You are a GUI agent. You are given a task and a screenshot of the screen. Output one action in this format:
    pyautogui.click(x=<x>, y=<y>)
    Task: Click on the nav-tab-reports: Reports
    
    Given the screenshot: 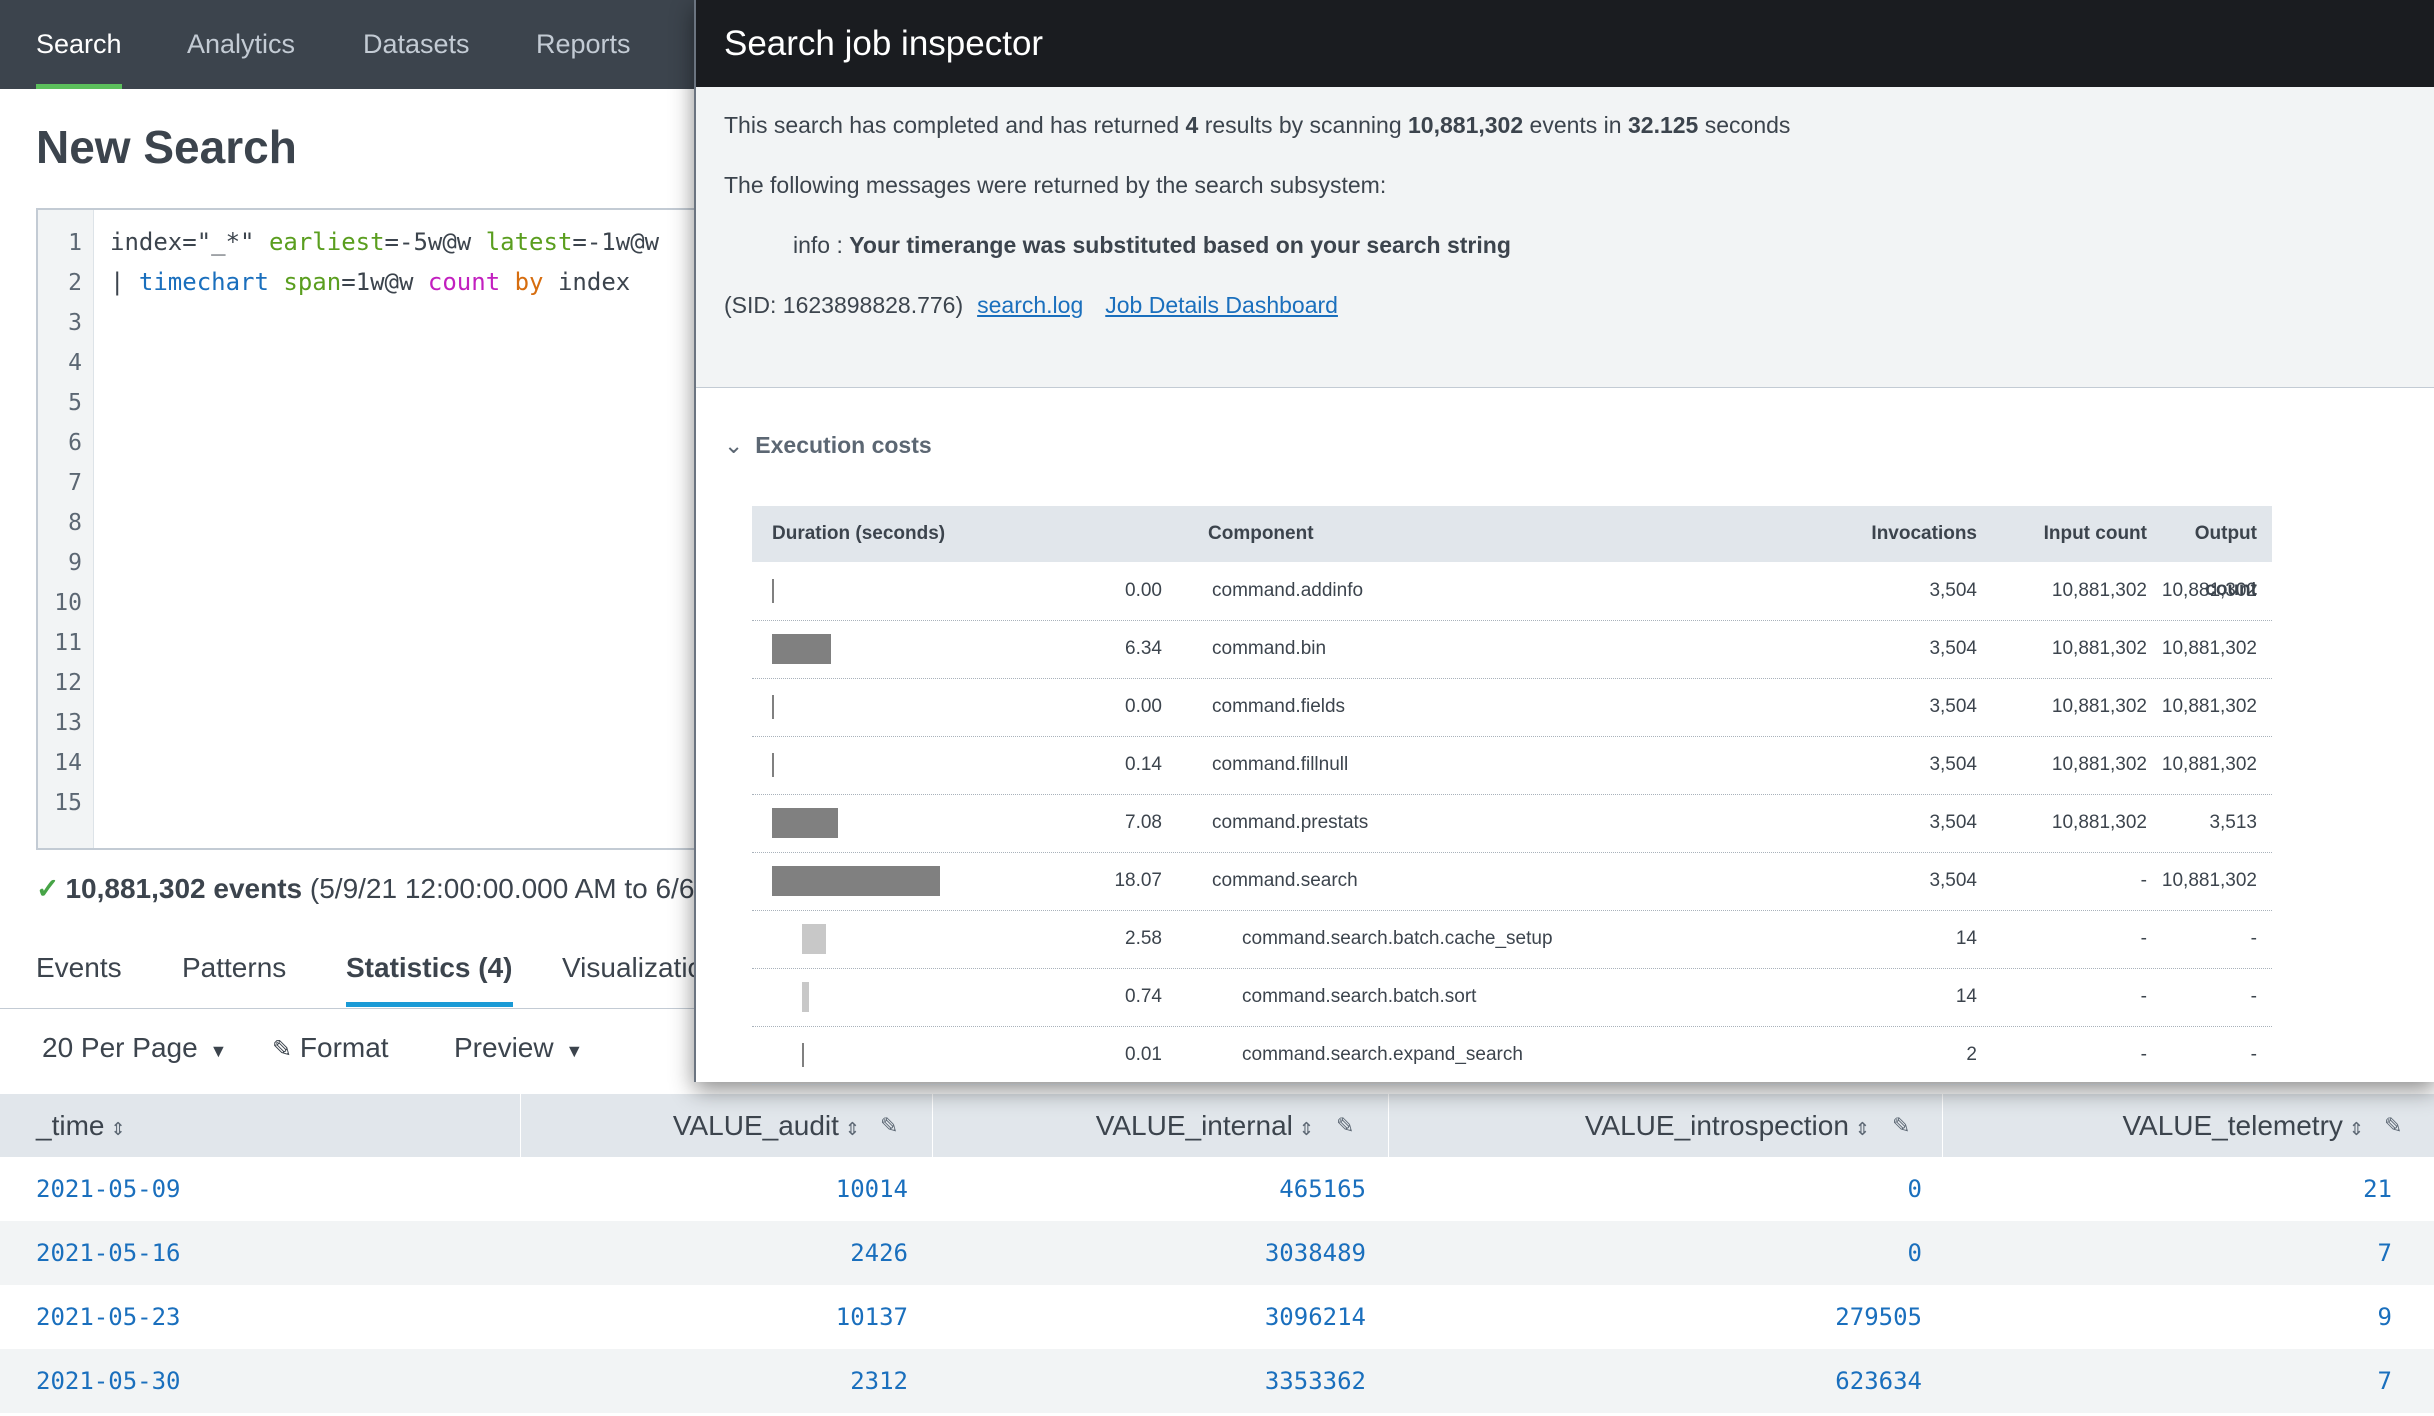 What is the action you would take?
    pyautogui.click(x=583, y=44)
    